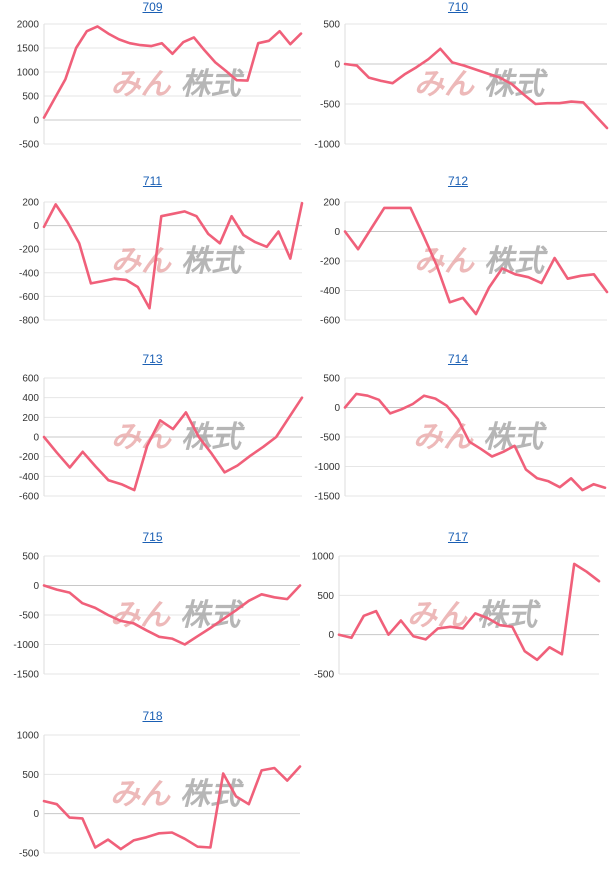 Image resolution: width=611 pixels, height=871 pixels. What do you see at coordinates (458, 359) in the screenshot?
I see `chart-title: 714` at bounding box center [458, 359].